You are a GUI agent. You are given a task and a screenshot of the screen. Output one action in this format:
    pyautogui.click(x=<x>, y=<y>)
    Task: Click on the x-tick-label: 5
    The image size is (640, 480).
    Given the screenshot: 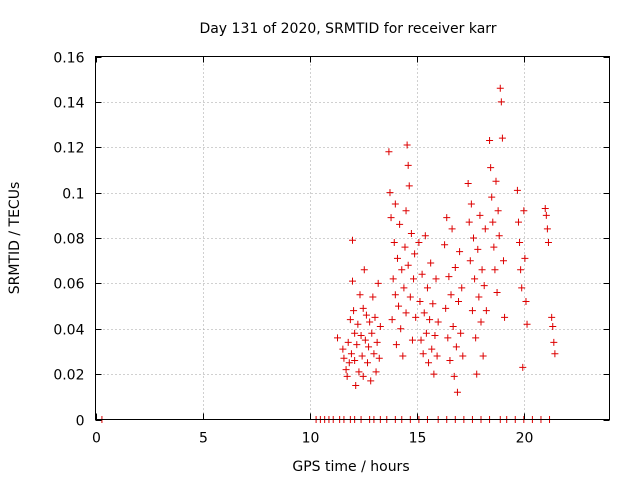 What is the action you would take?
    pyautogui.click(x=203, y=439)
    